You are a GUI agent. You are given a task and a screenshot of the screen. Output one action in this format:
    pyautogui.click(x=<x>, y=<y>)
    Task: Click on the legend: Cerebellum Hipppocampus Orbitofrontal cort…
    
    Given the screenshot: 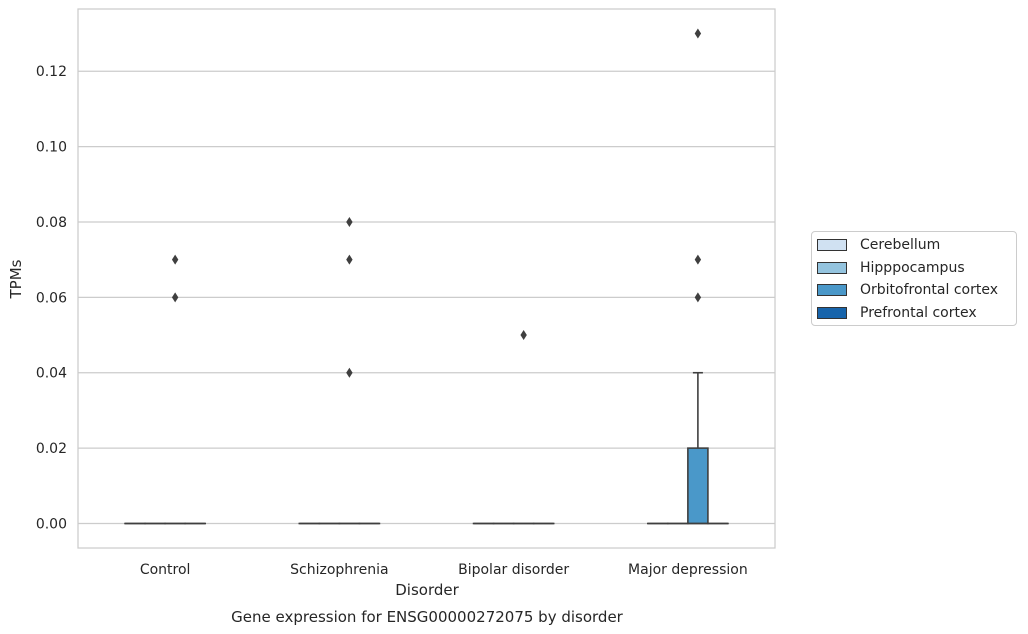 What is the action you would take?
    pyautogui.click(x=914, y=278)
    